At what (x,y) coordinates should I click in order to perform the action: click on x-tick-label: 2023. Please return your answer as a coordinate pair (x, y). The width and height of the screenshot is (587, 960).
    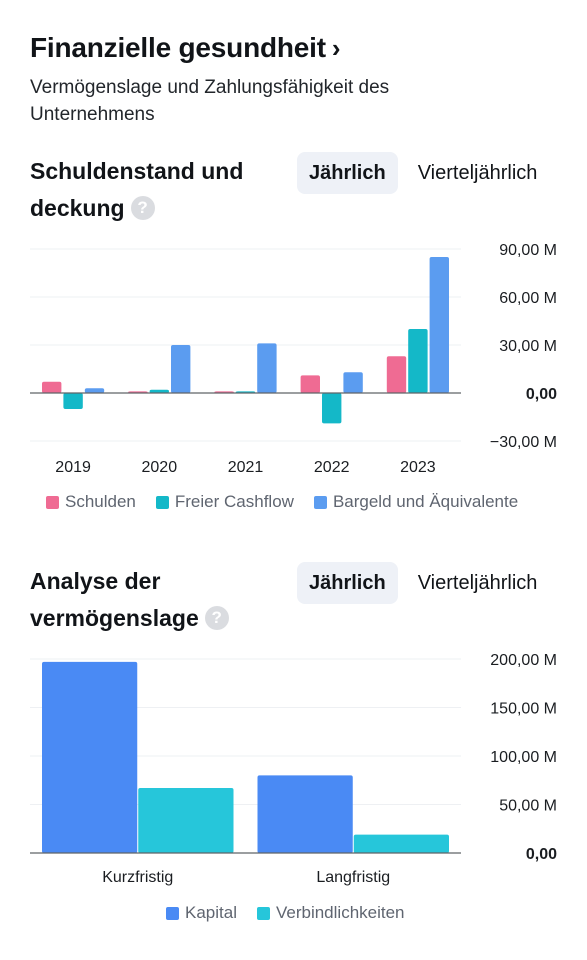
    Looking at the image, I should click on (418, 467).